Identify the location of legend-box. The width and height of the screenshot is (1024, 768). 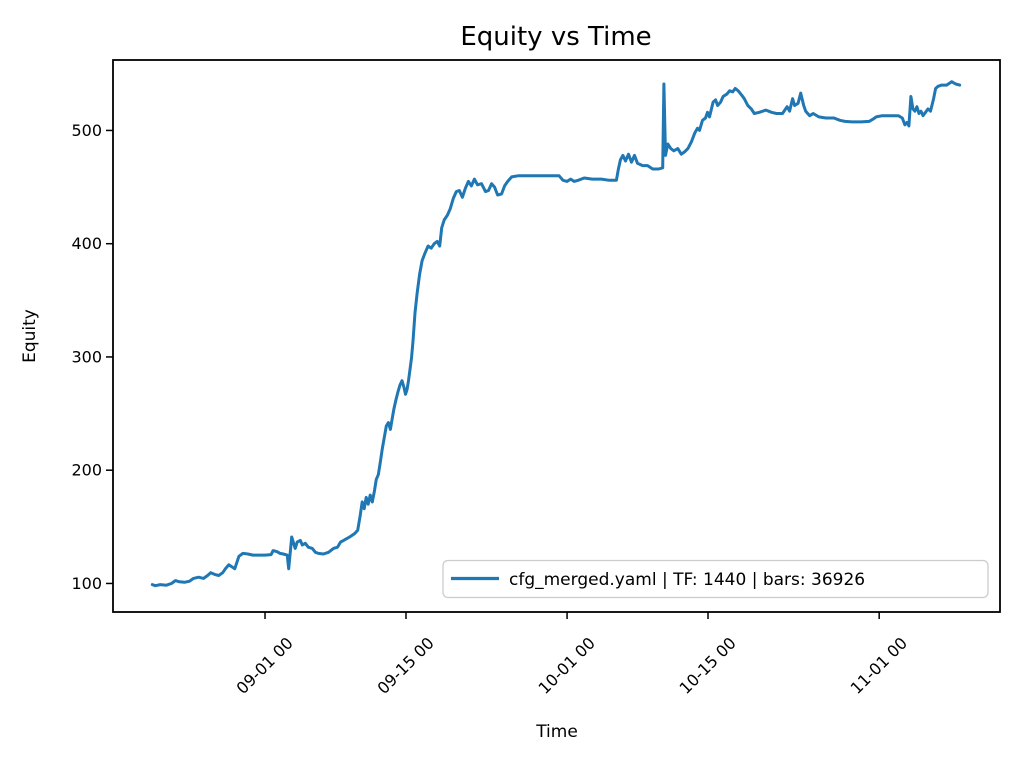
(715, 579).